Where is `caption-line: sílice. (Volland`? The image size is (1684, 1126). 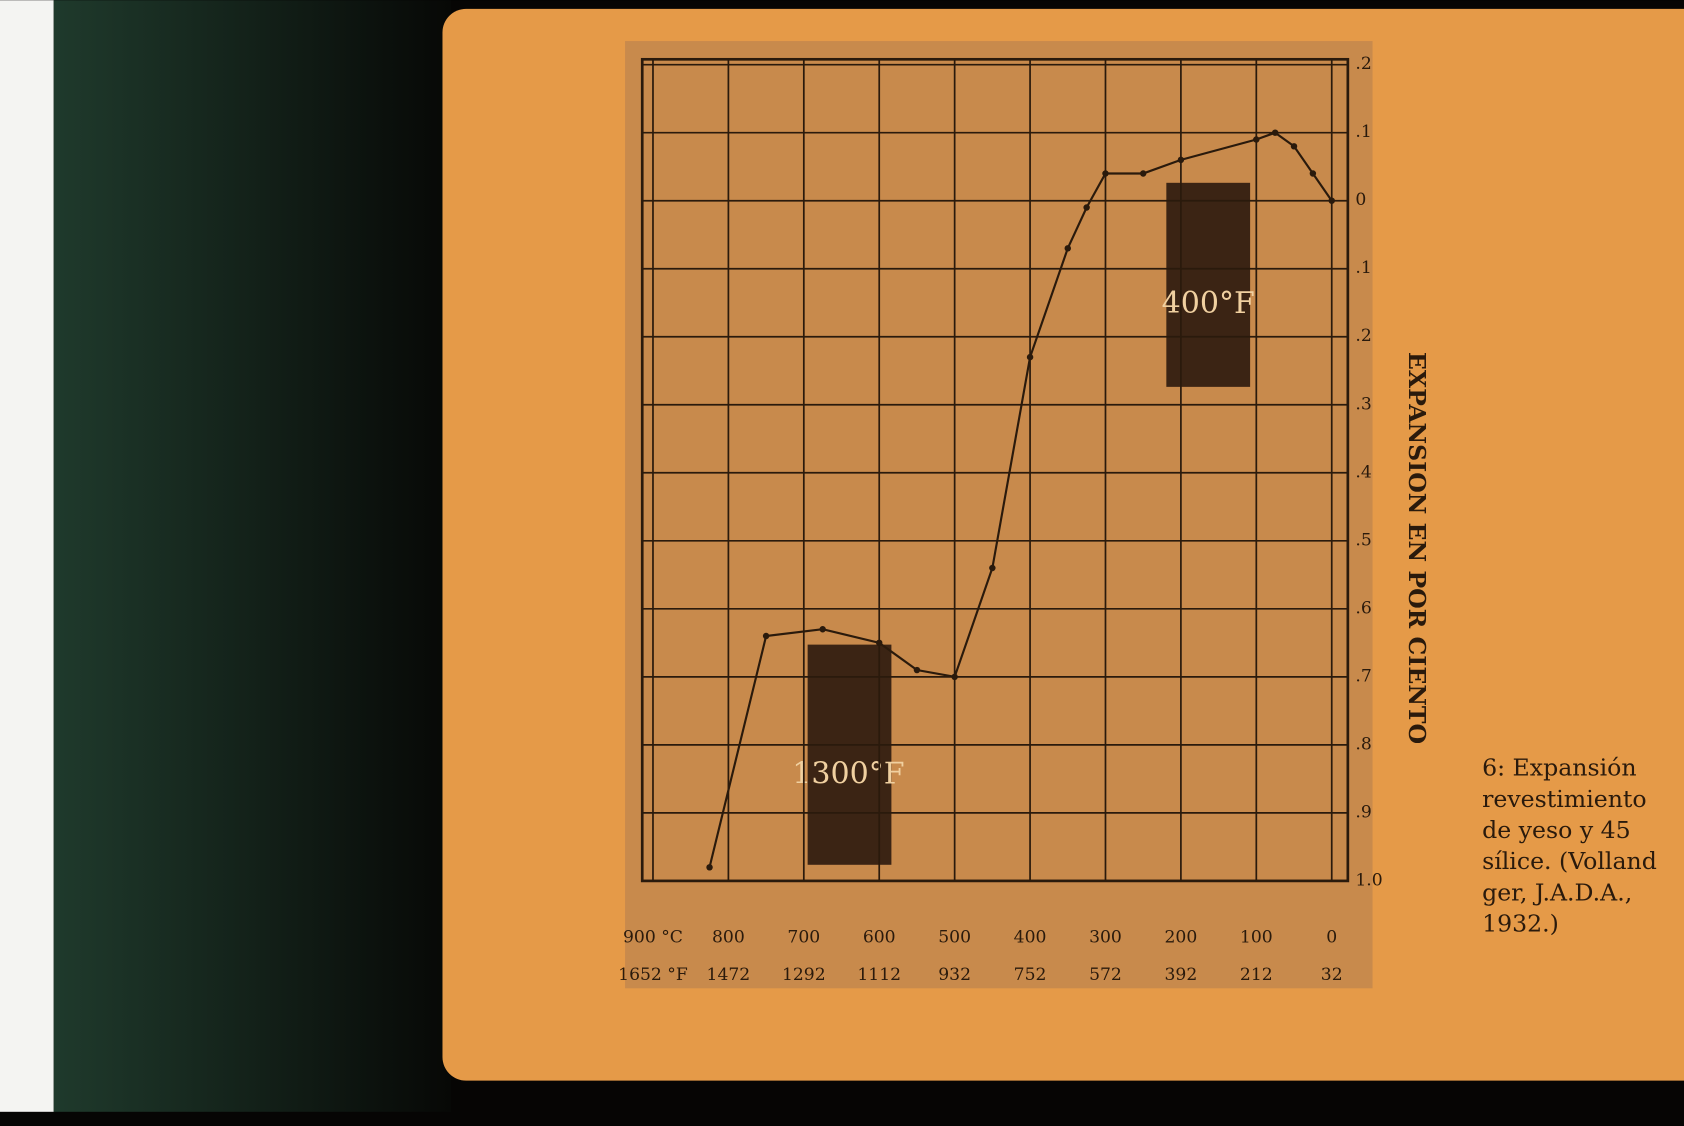
caption-line: sílice. (Volland is located at coordinates (1569, 861).